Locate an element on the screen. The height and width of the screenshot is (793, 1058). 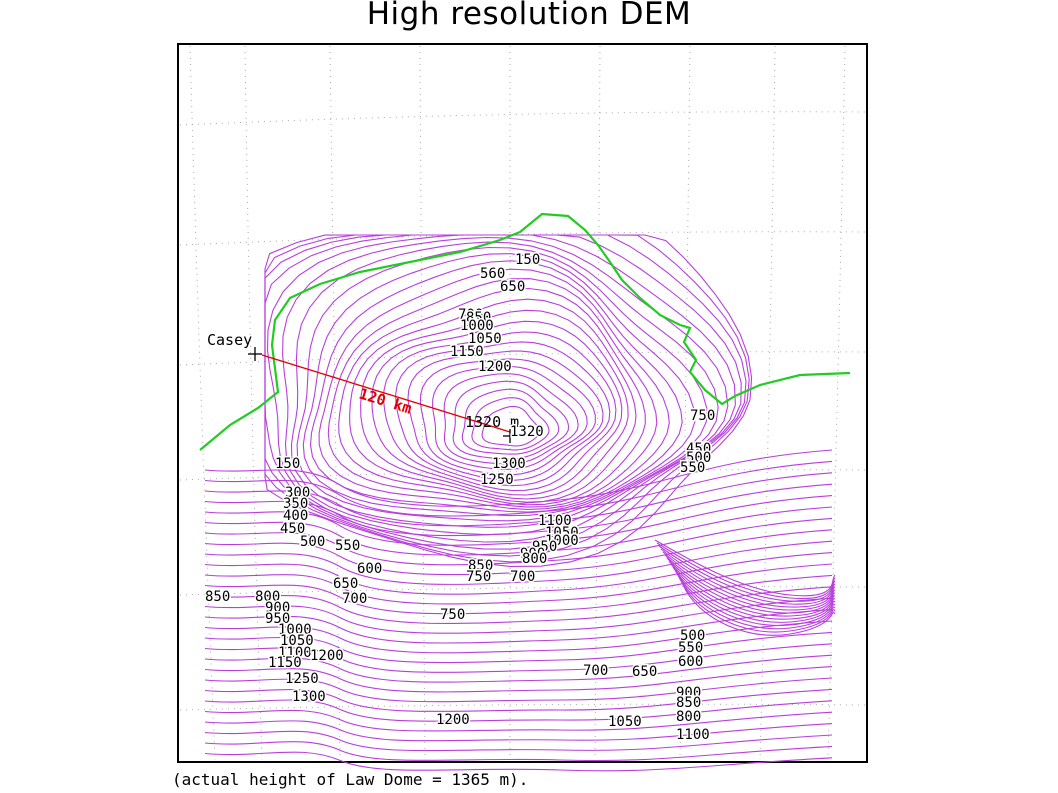
contour-label: 350 is located at coordinates (295, 504).